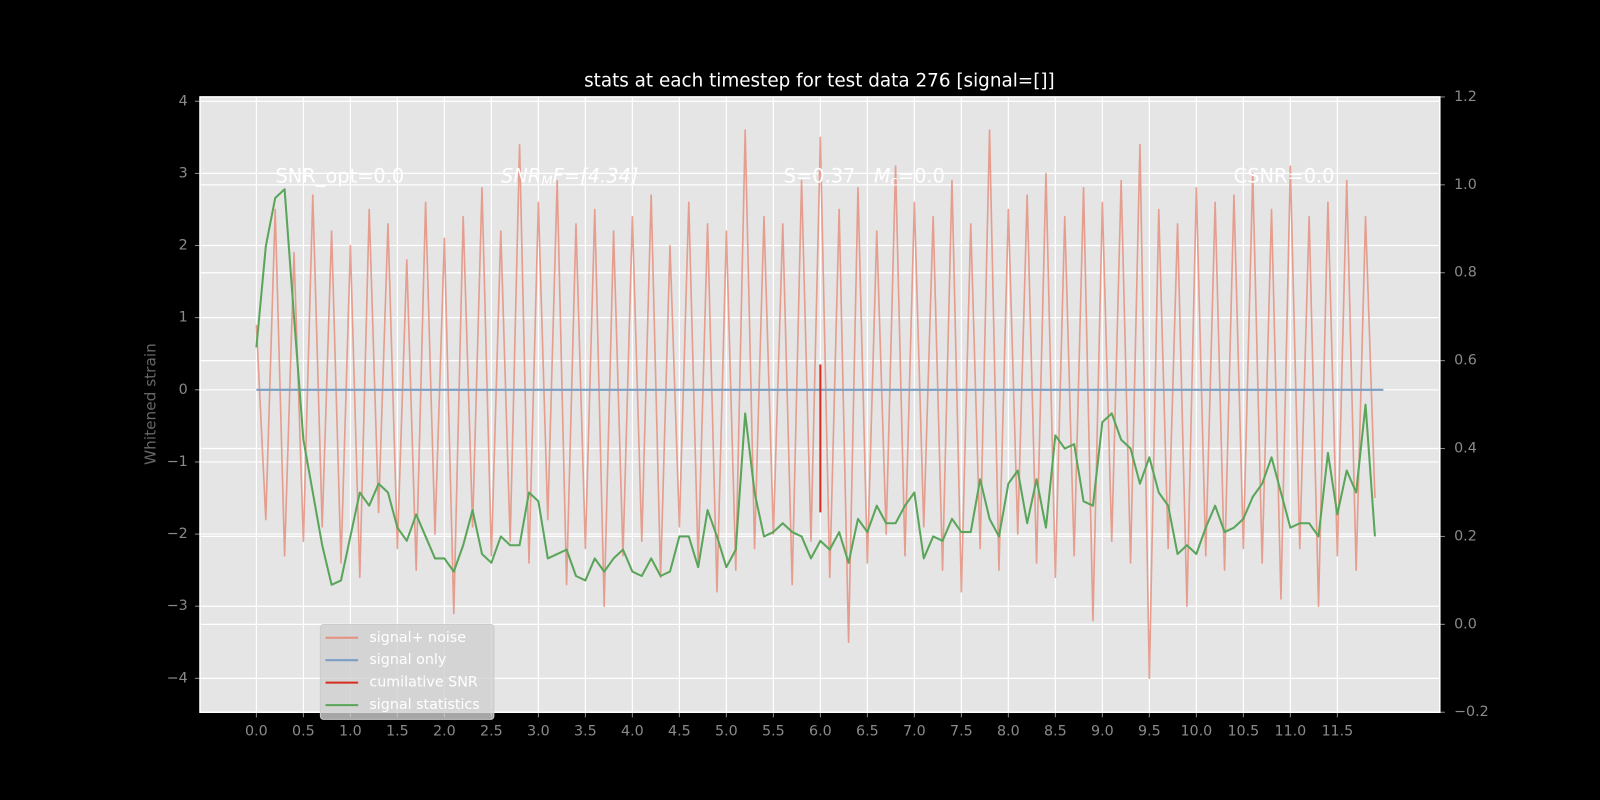 The width and height of the screenshot is (1600, 800). What do you see at coordinates (829, 175) in the screenshot?
I see `annotation-part: S=0.37` at bounding box center [829, 175].